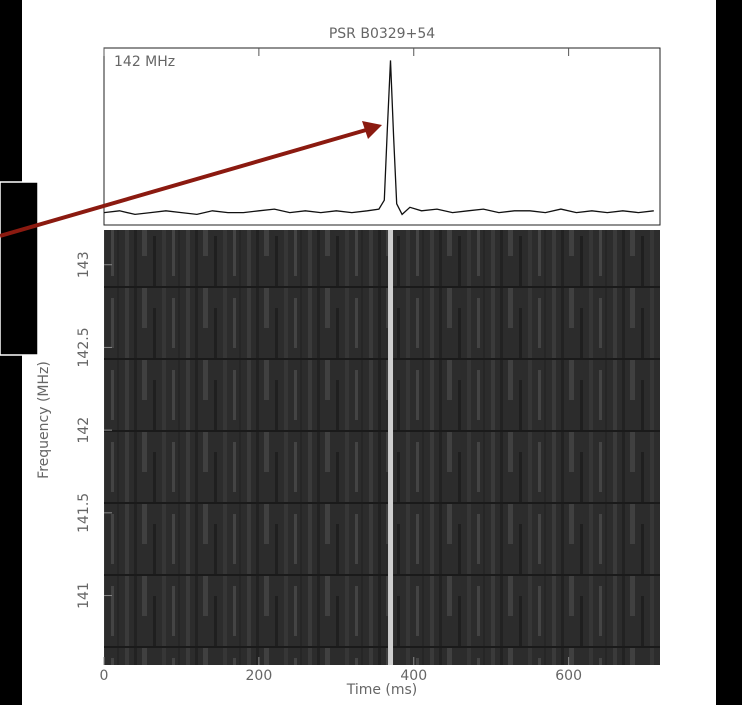 The image size is (742, 705). What do you see at coordinates (104, 676) in the screenshot?
I see `x-tick-label: 0` at bounding box center [104, 676].